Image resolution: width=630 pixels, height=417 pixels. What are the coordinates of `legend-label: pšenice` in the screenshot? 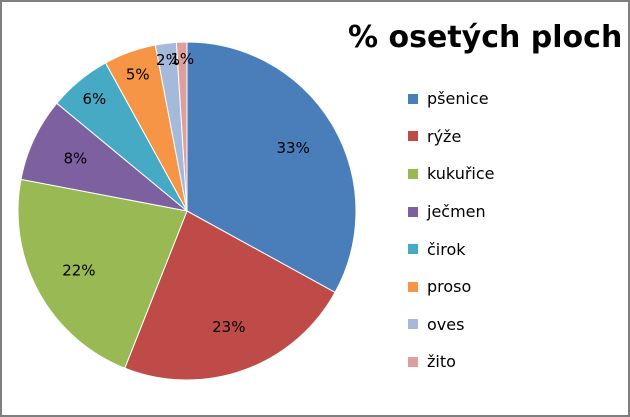 It's located at (458, 99).